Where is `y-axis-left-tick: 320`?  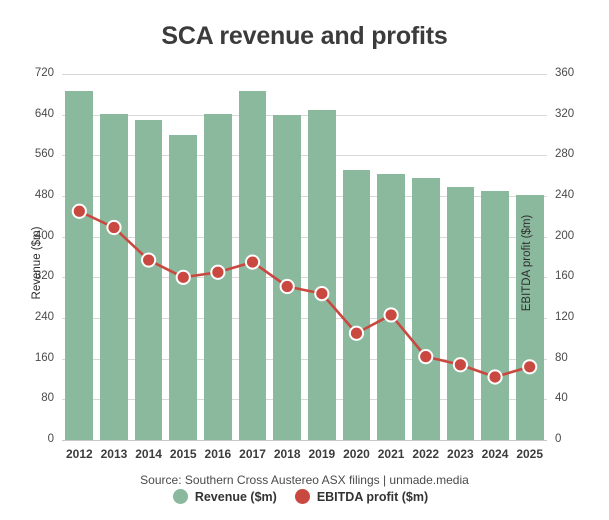 y-axis-left-tick: 320 is located at coordinates (44, 276).